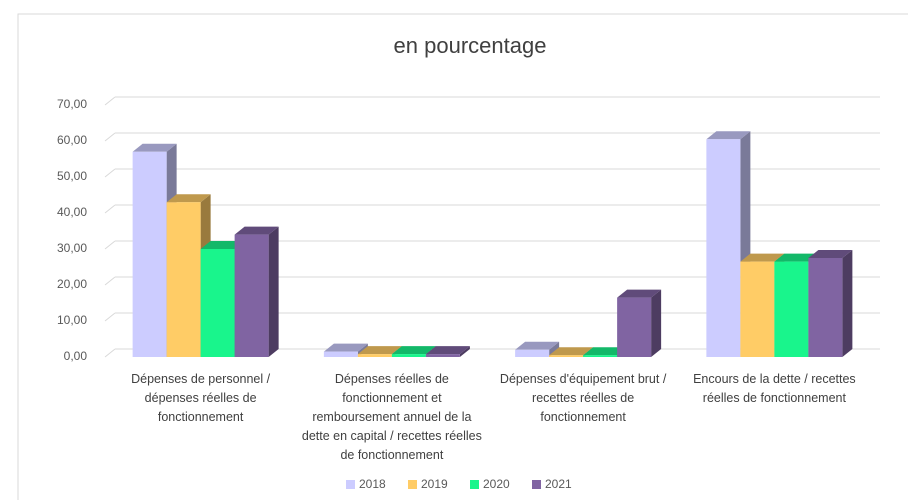 The image size is (908, 500). Describe the element at coordinates (72, 104) in the screenshot. I see `y-tick-label: 70,00` at that location.